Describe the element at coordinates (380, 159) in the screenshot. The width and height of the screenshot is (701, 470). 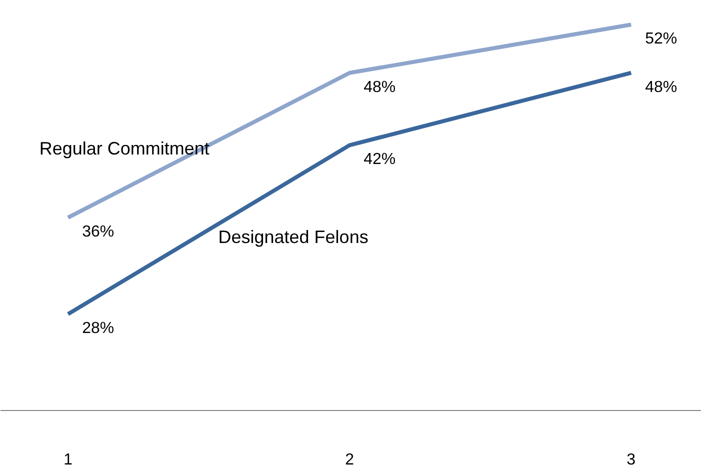
I see `data-label: 42%` at that location.